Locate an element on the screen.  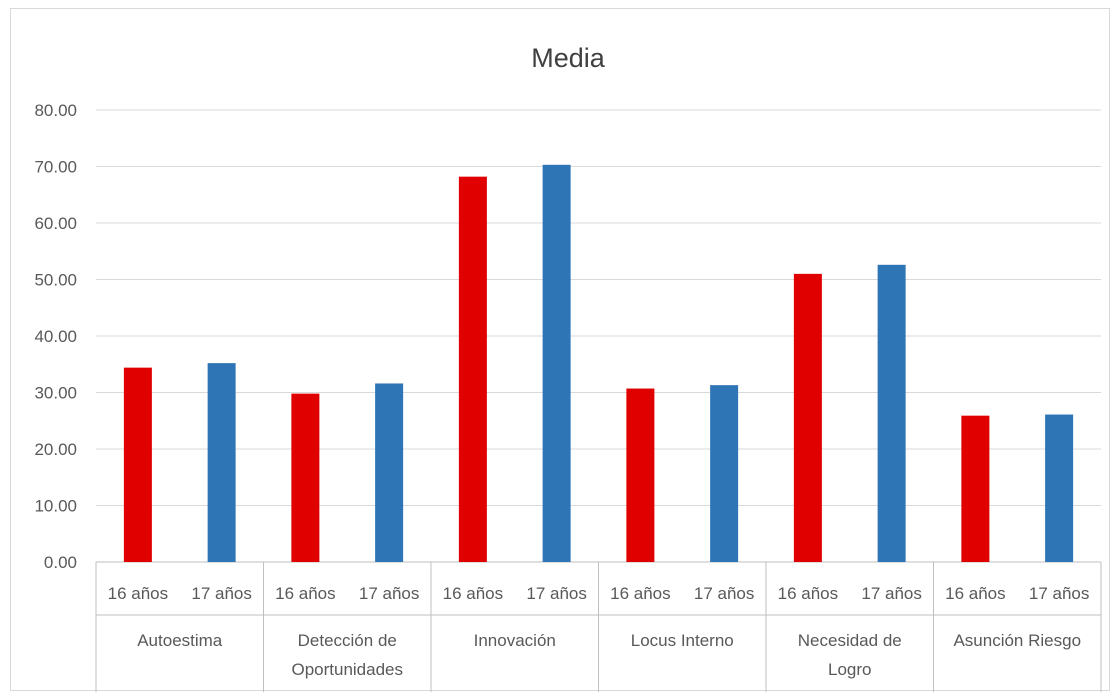
y-tick-label: 0.00 is located at coordinates (60, 562).